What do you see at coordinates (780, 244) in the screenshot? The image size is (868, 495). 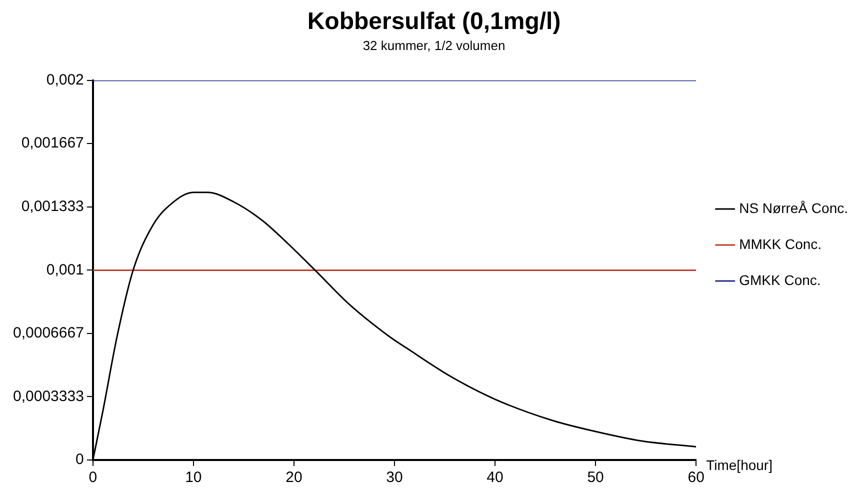 I see `legend-label: MMKK Conc.` at bounding box center [780, 244].